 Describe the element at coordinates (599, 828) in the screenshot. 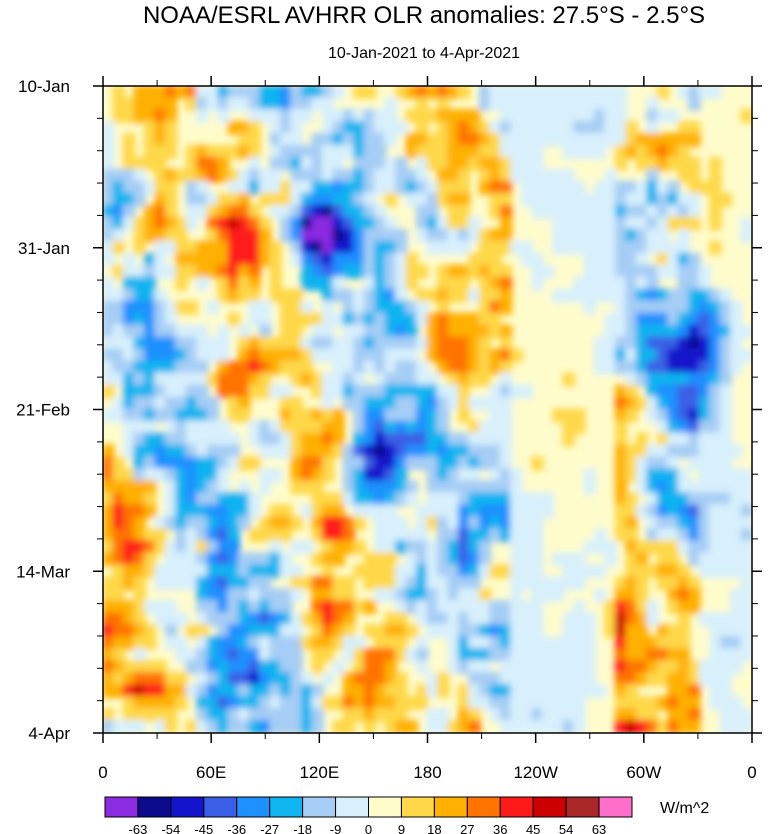

I see `colorbar-label: 63` at that location.